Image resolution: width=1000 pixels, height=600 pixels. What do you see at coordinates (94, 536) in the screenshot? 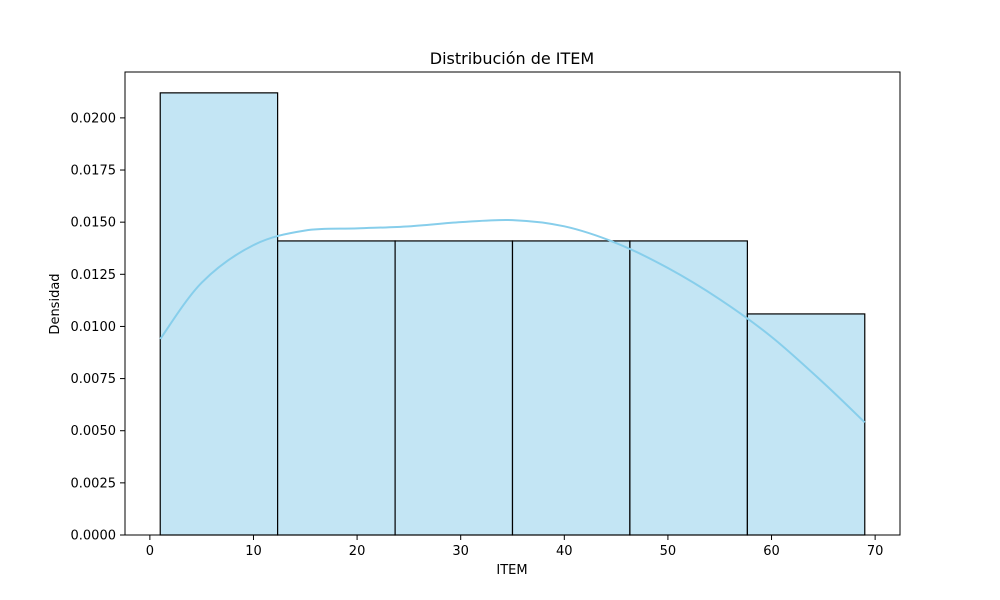
I see `y-tick-label: 0.0000` at bounding box center [94, 536].